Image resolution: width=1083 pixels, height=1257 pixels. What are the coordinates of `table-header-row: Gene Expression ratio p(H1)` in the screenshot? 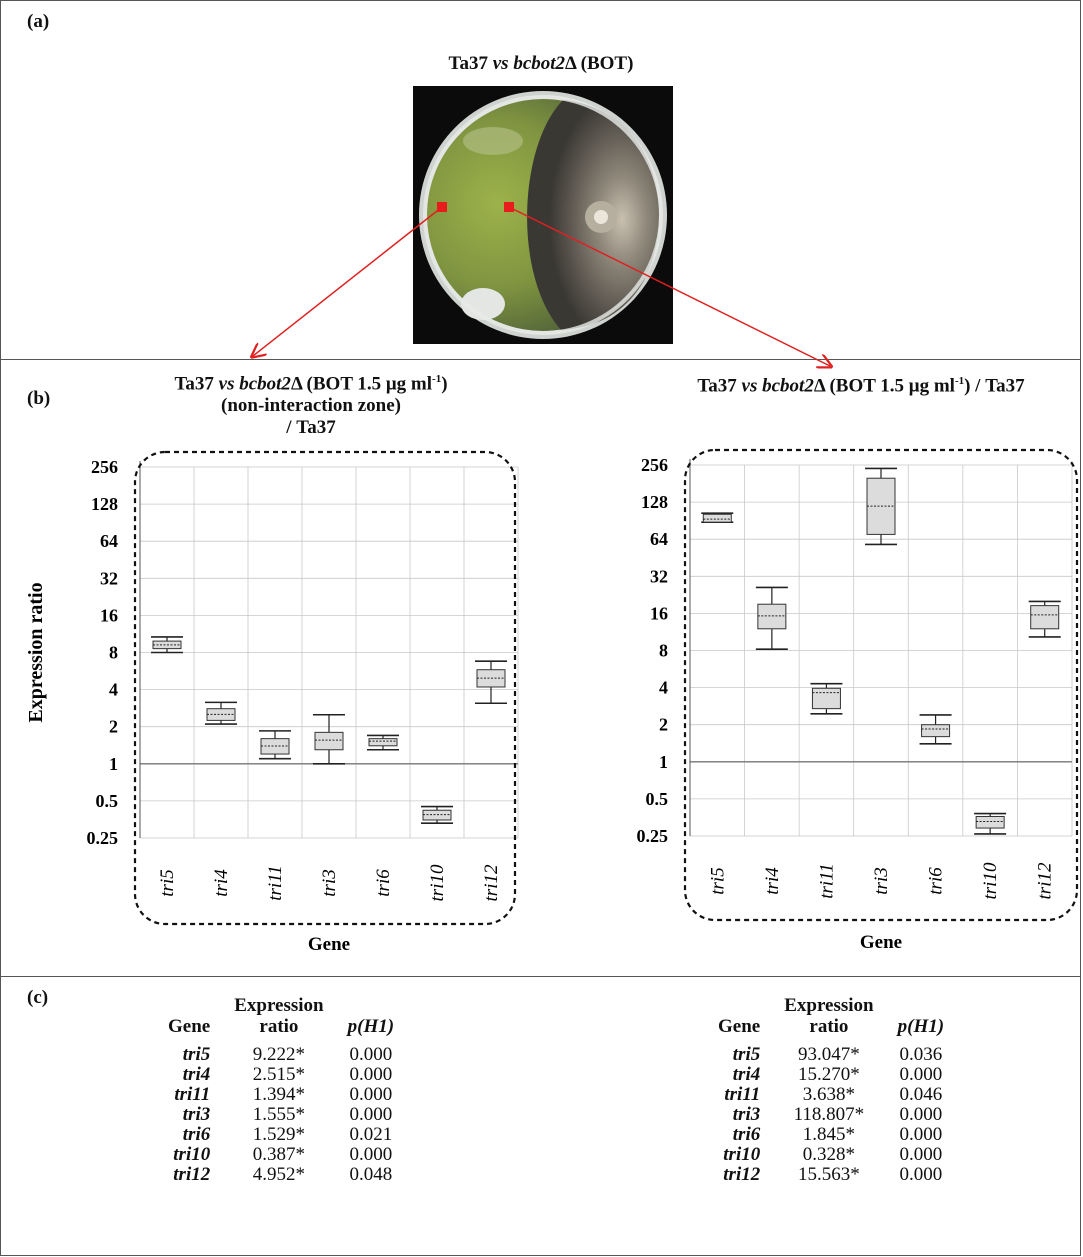 It's located at (831, 1016).